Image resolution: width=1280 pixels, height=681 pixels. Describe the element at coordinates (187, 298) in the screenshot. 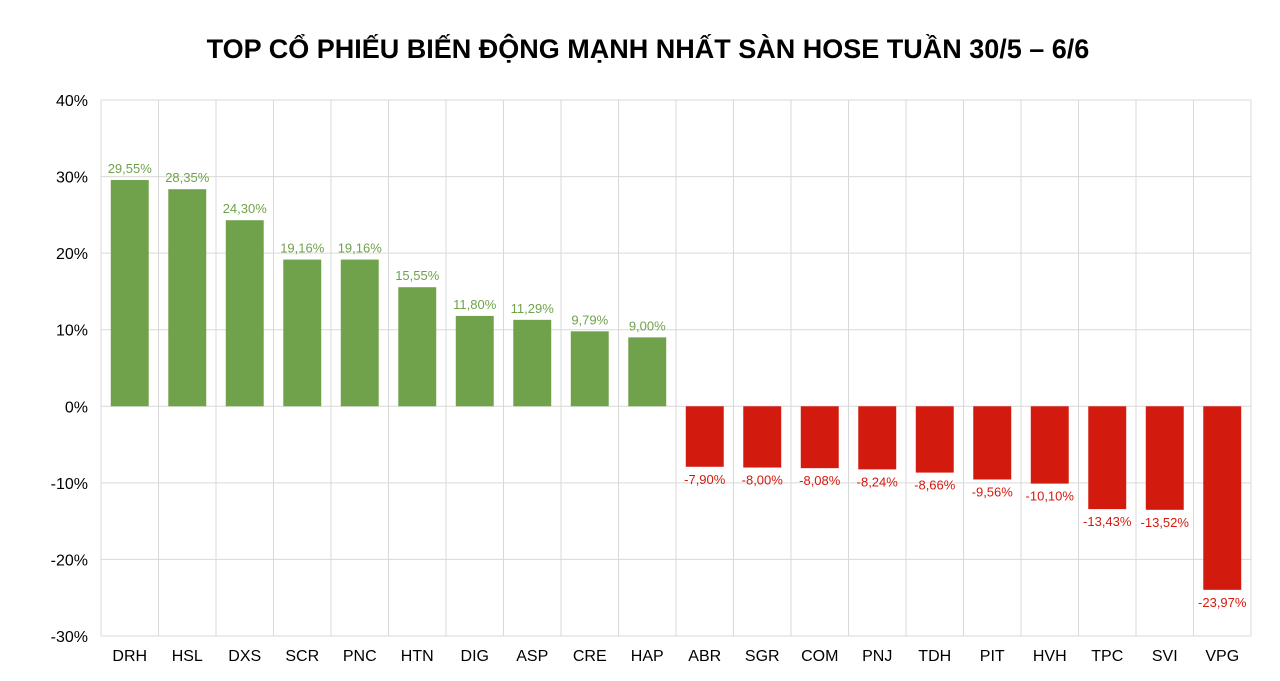

I see `bar-hsl` at that location.